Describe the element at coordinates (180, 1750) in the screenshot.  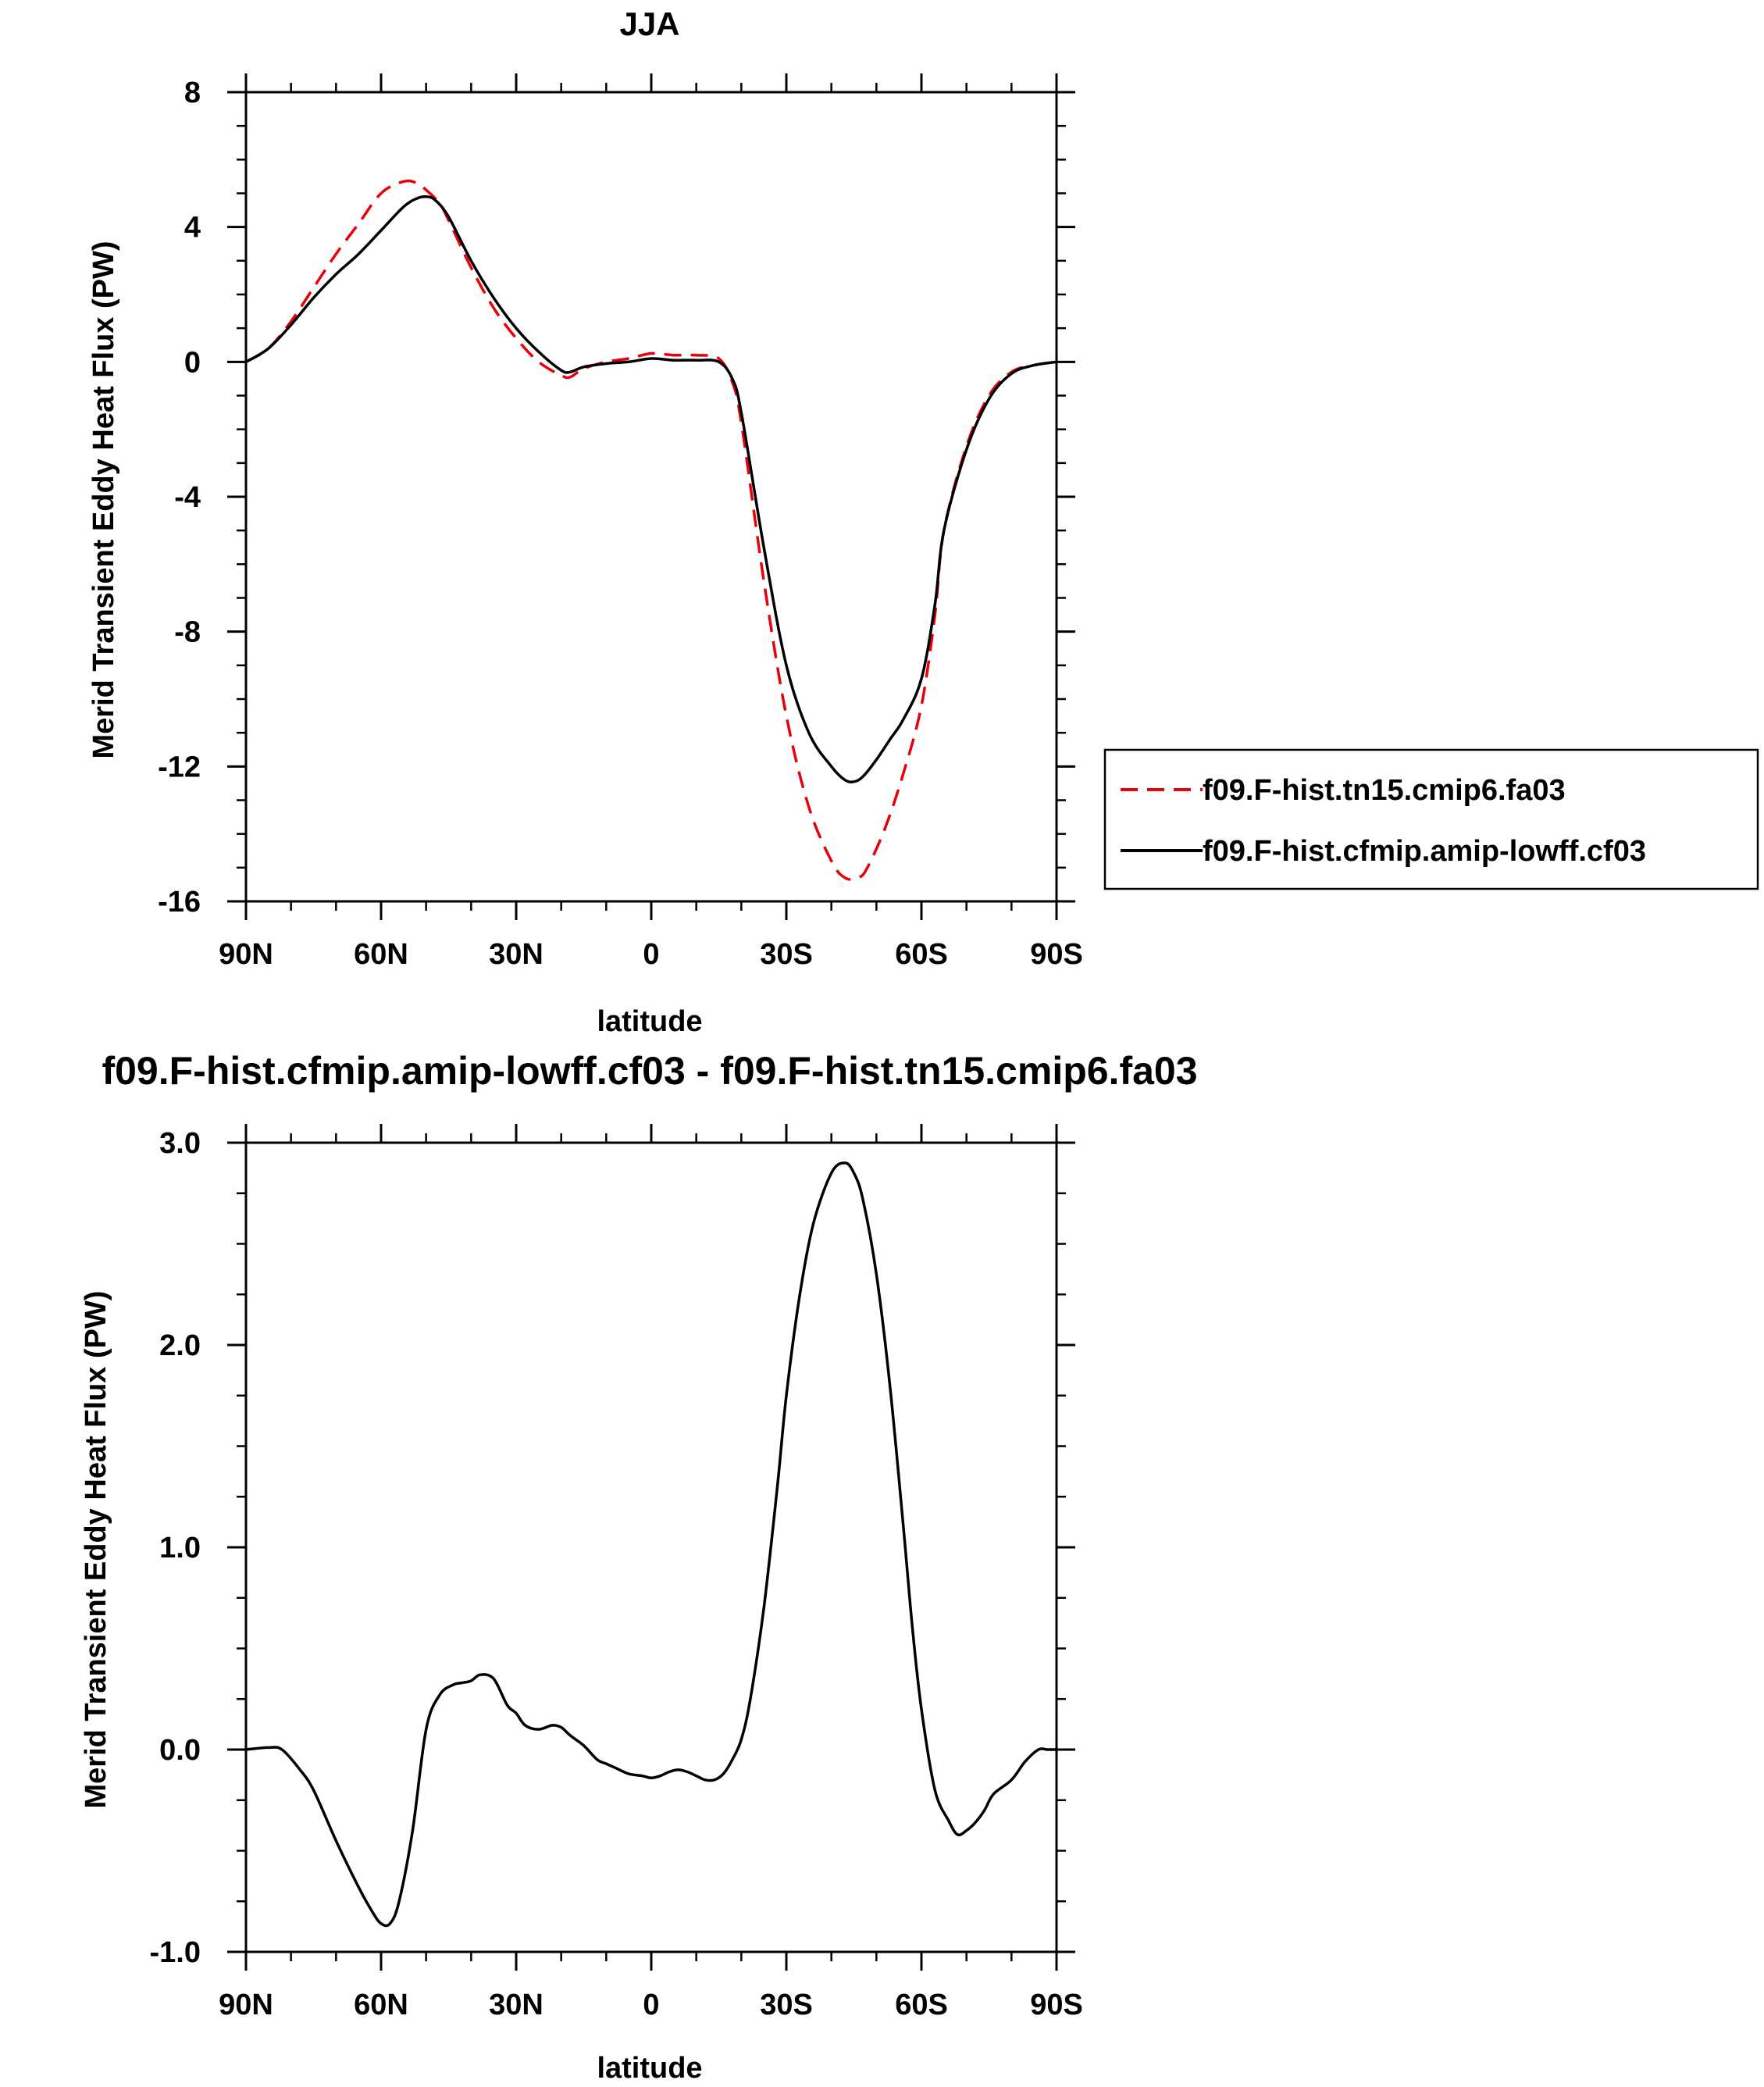
I see `bottom-y-tick-label: 0.0` at that location.